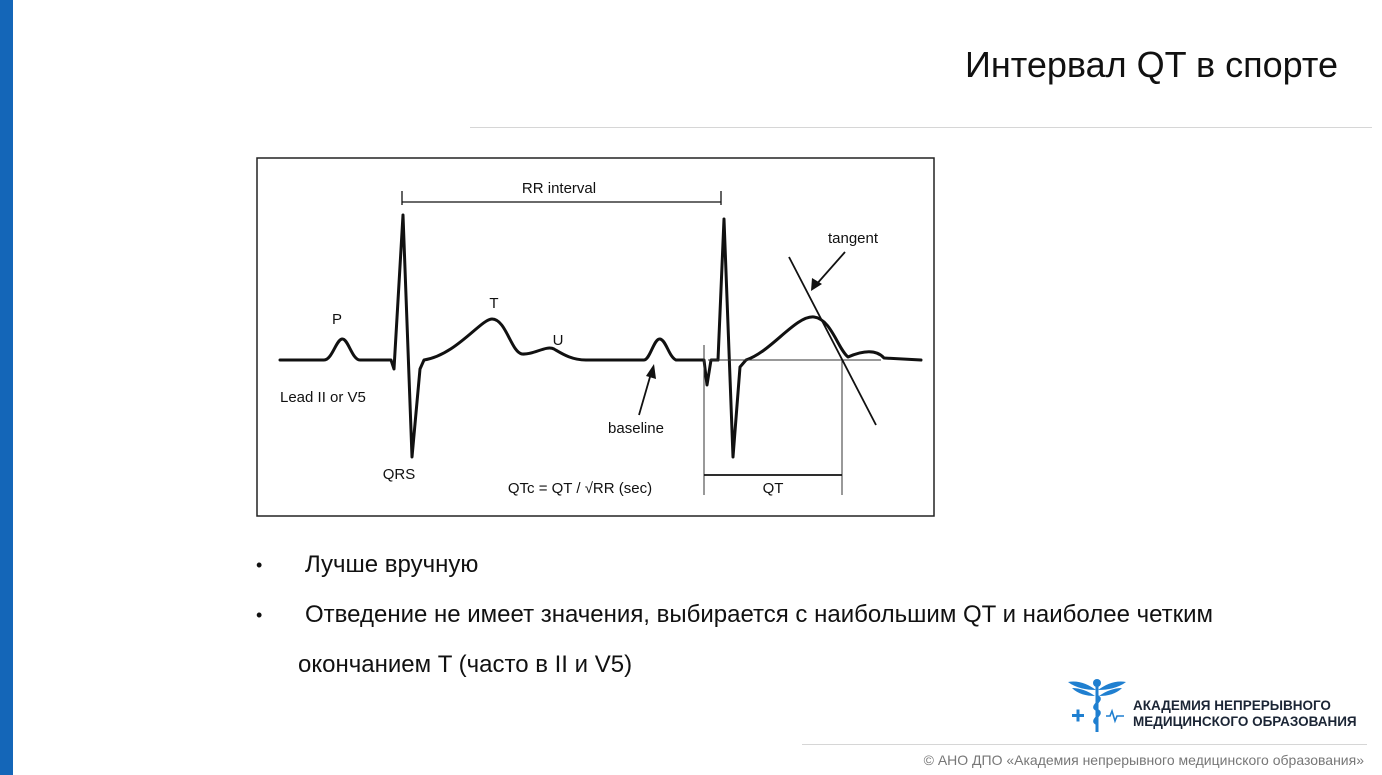  I want to click on slide-title: Интервал QT в спорте, so click(1151, 64).